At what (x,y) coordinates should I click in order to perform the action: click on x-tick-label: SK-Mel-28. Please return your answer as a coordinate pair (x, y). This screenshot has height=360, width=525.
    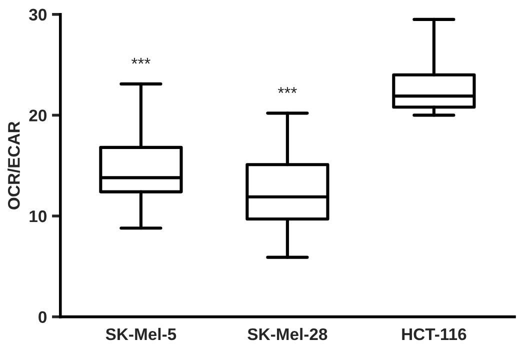
    Looking at the image, I should click on (288, 334).